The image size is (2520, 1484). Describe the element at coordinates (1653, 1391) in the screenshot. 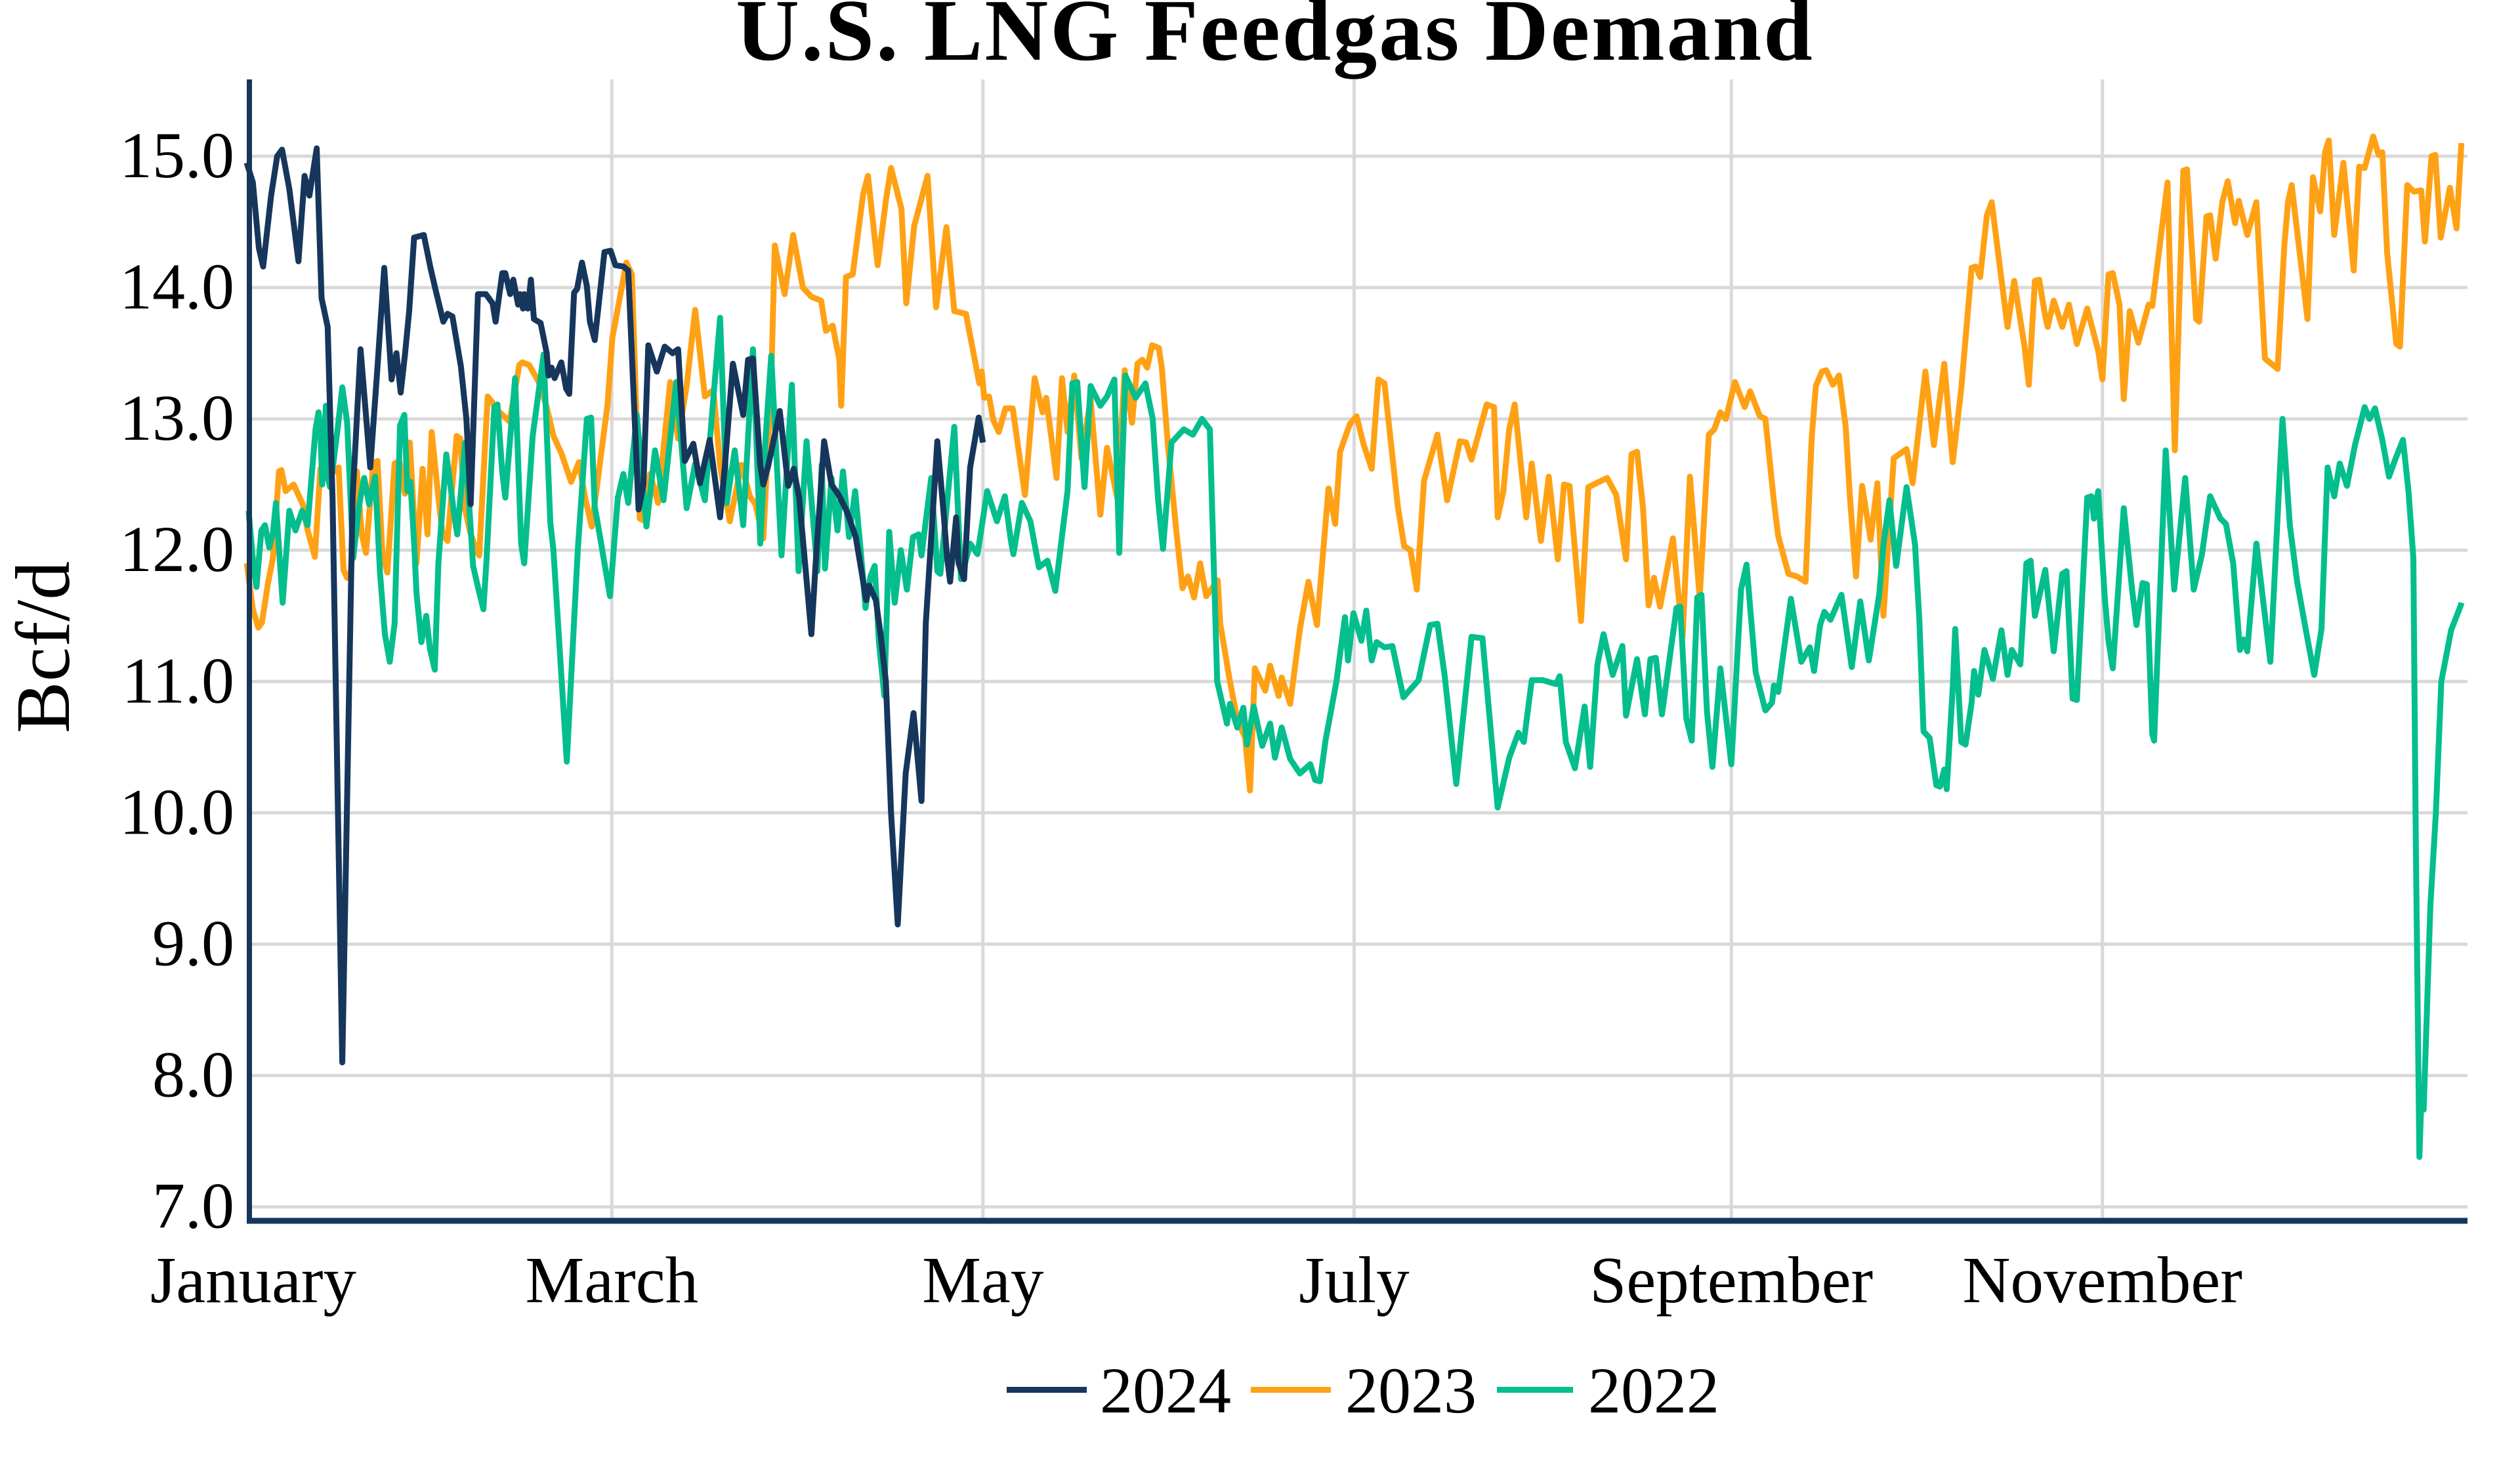

I see `svg-text: 2022` at that location.